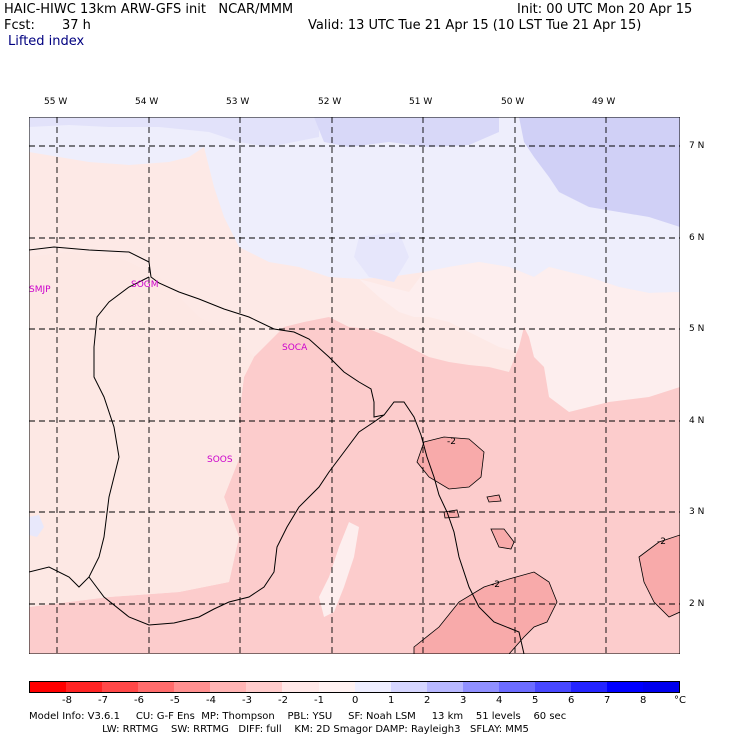 Image resolution: width=740 pixels, height=740 pixels. I want to click on lon-label: 52 W, so click(330, 102).